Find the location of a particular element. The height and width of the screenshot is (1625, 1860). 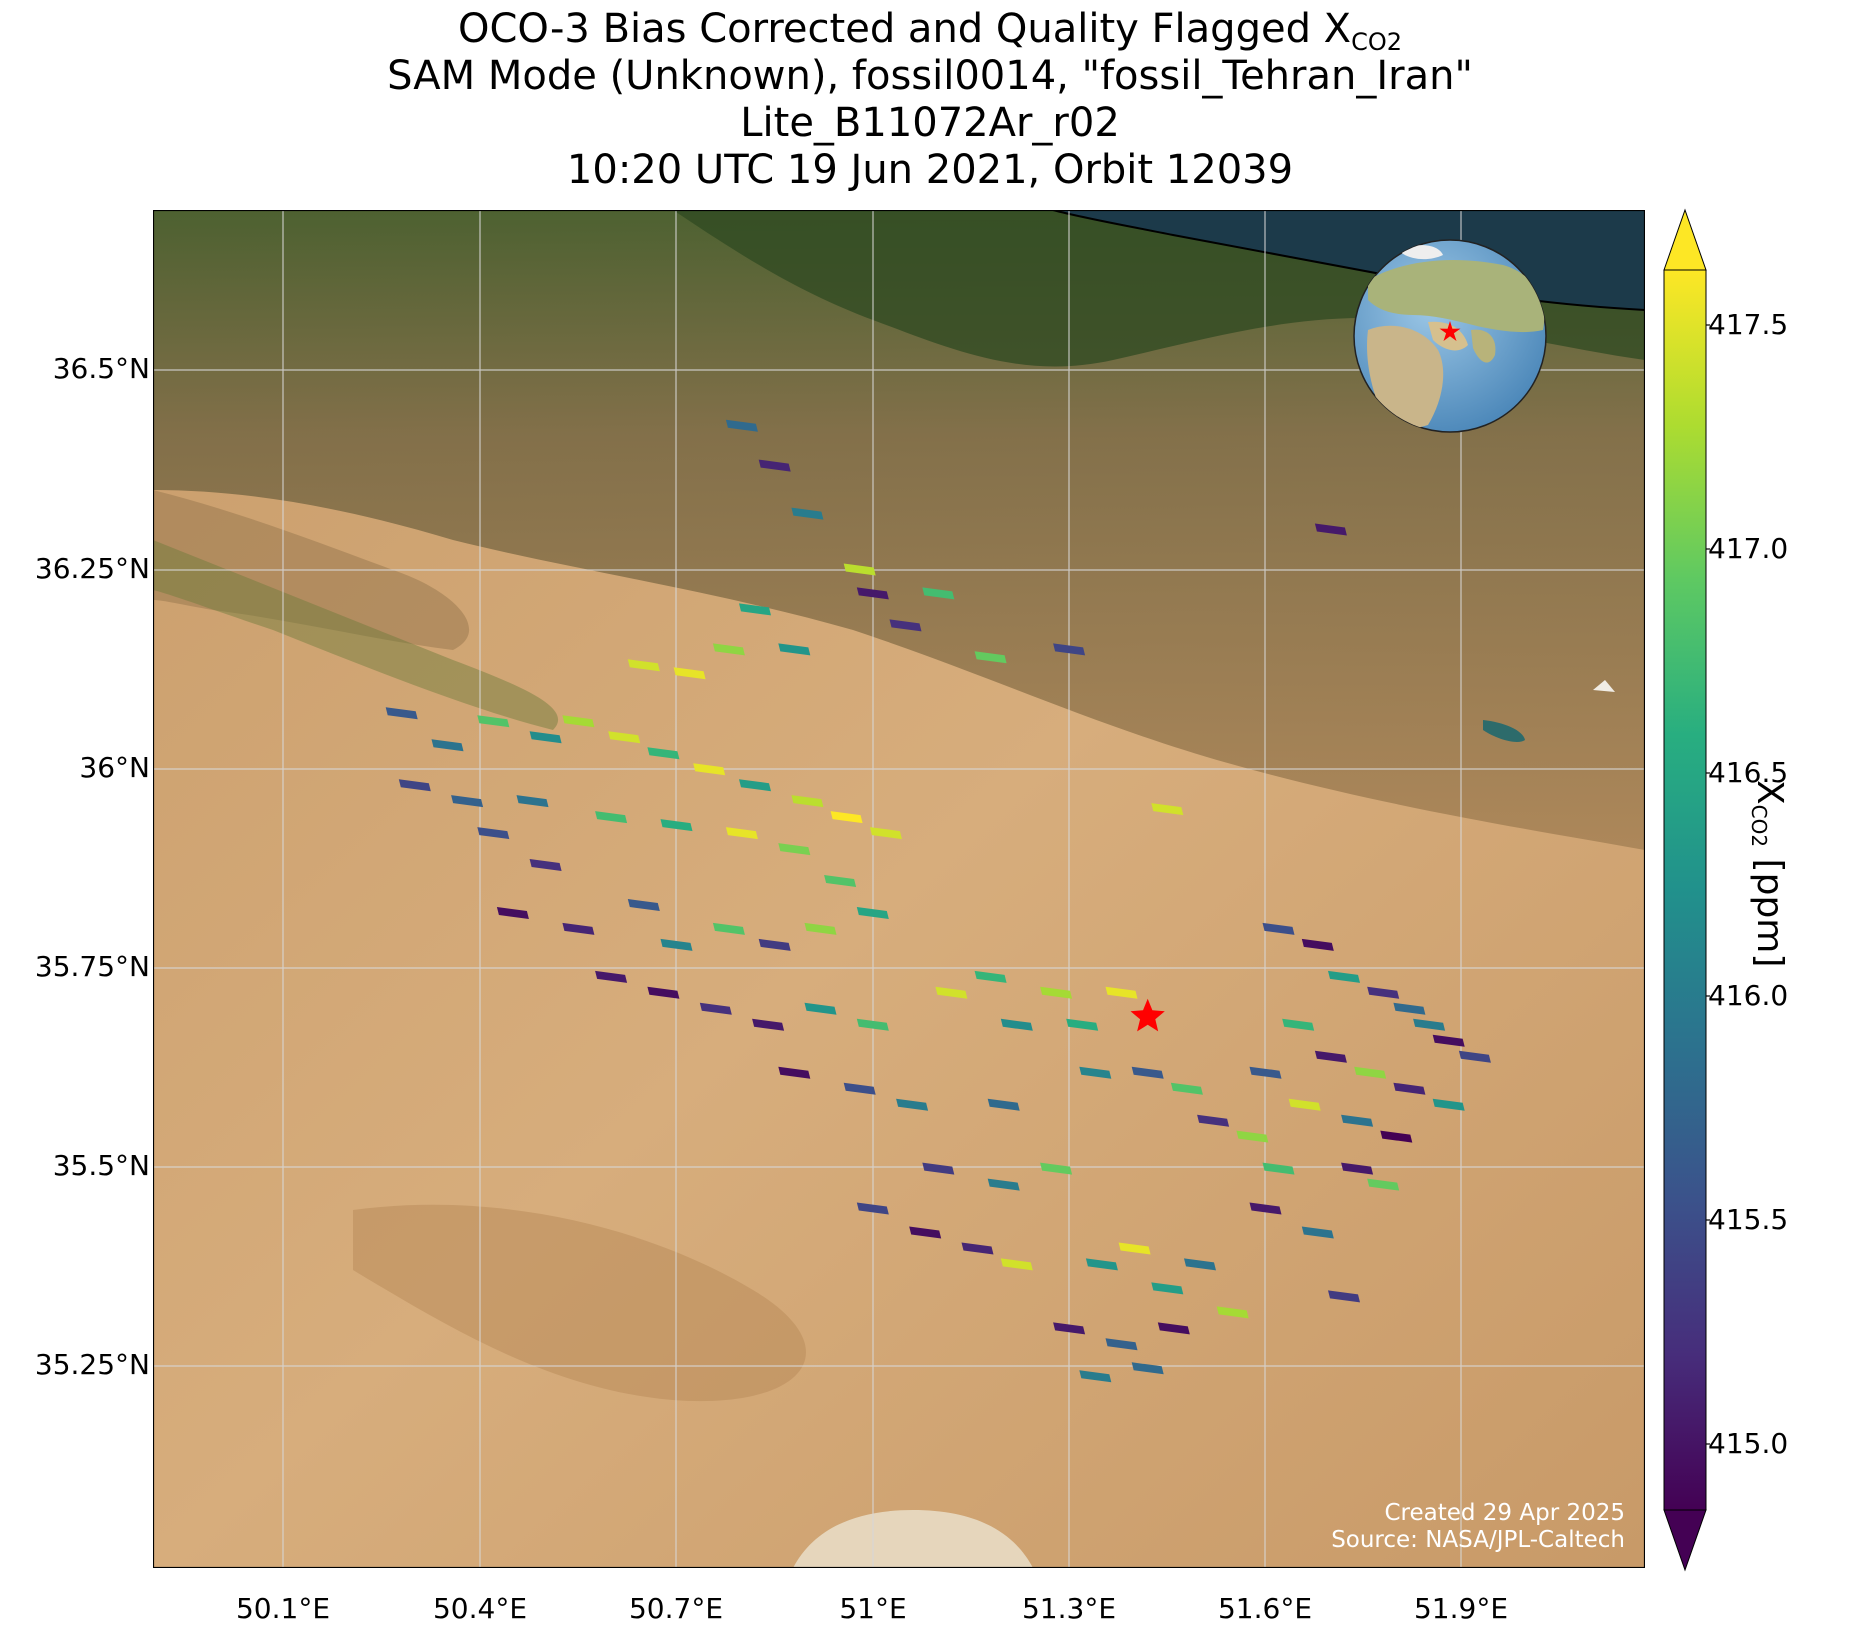

globe-land-india is located at coordinates (1483, 346).